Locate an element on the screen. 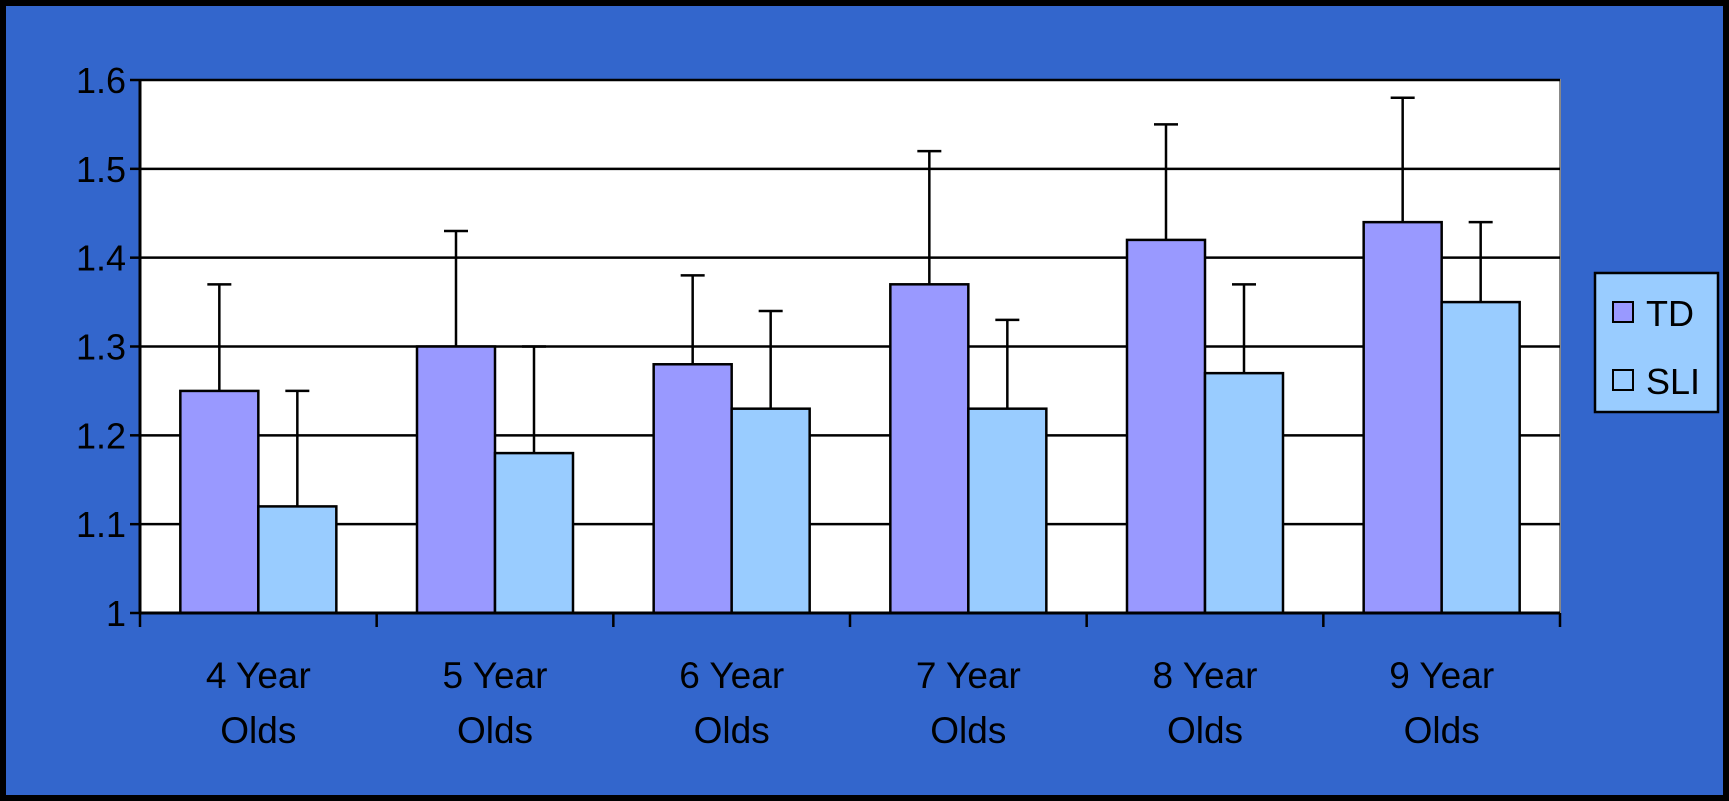 This screenshot has width=1729, height=801. legend-swatch-sli is located at coordinates (1623, 380).